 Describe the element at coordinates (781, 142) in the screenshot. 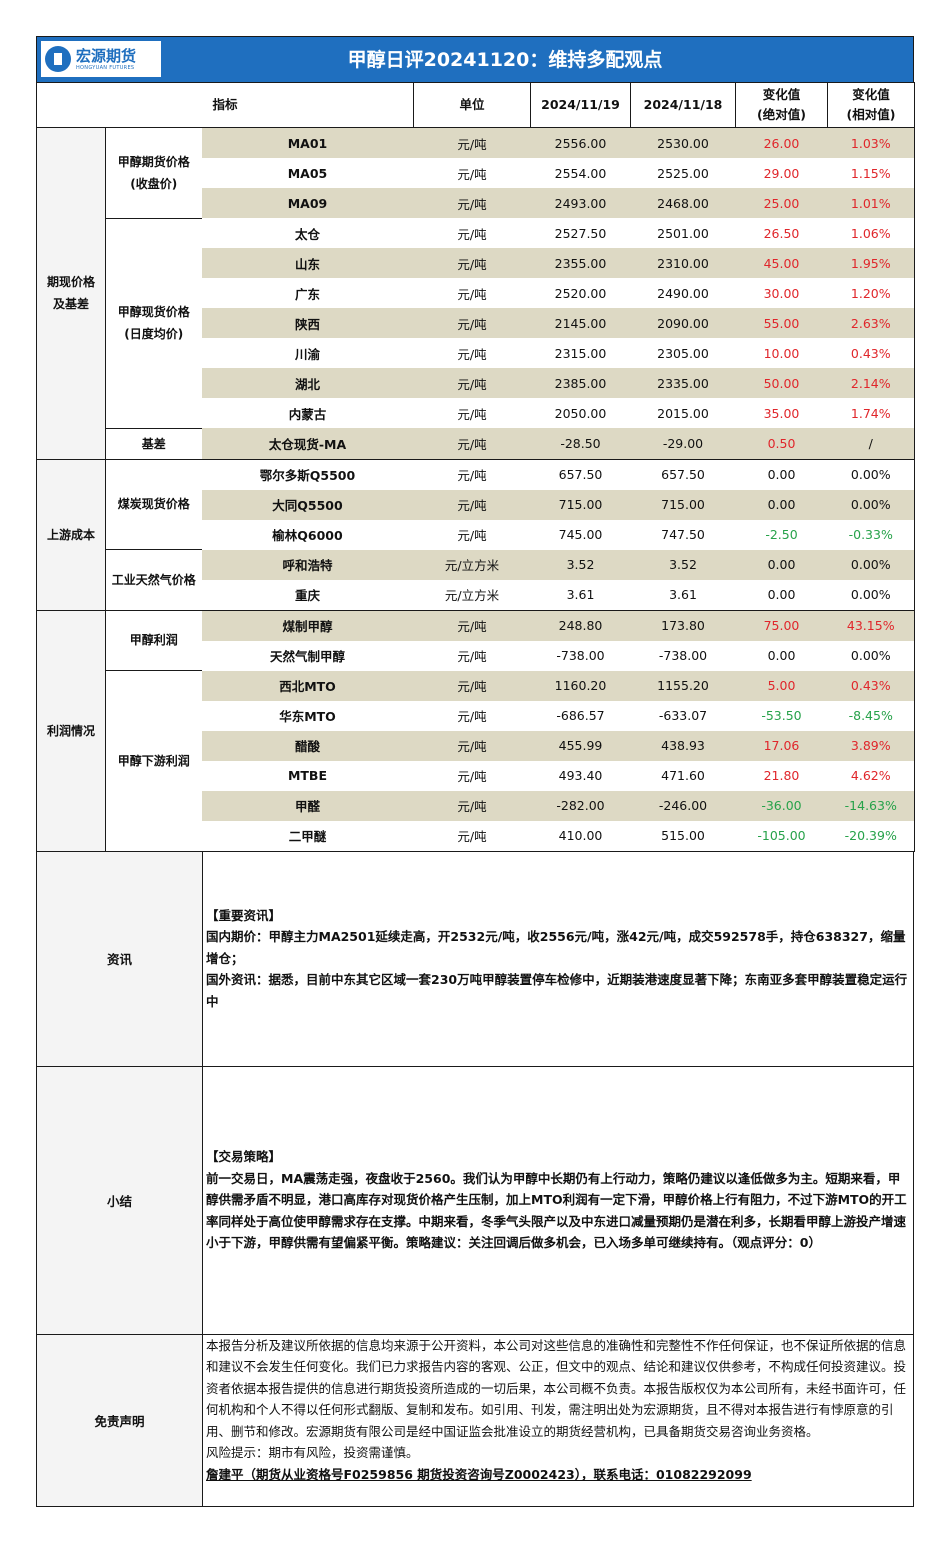

I see `abs-change-cell: 26.00` at that location.